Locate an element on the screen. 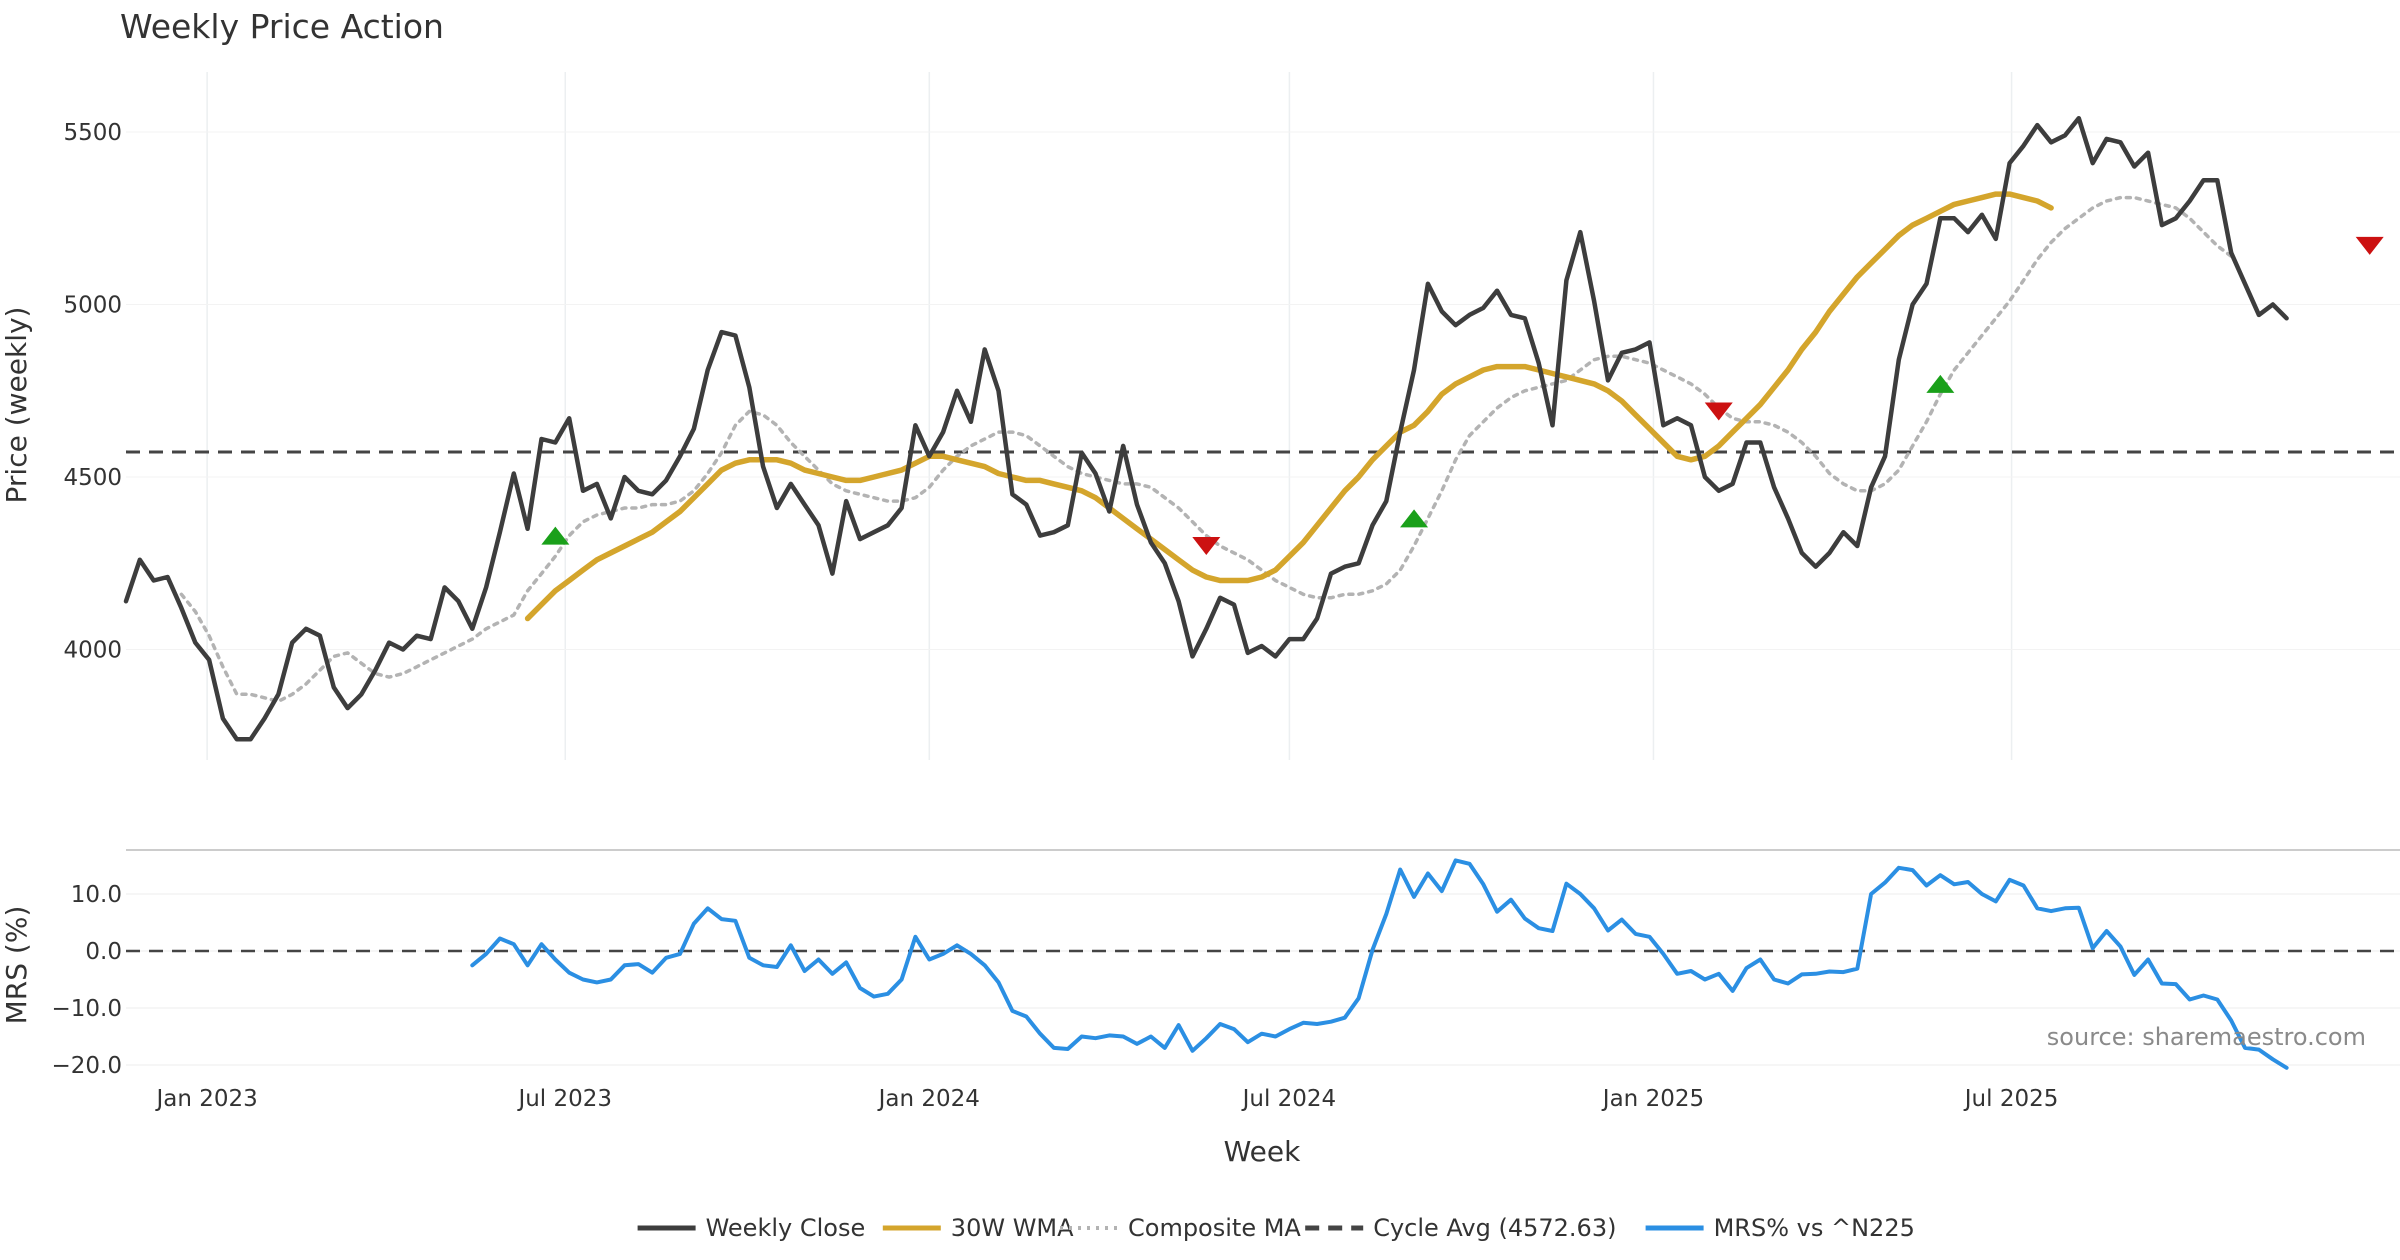 This screenshot has height=1260, width=2400. legend-label: 30W WMA is located at coordinates (1012, 1228).